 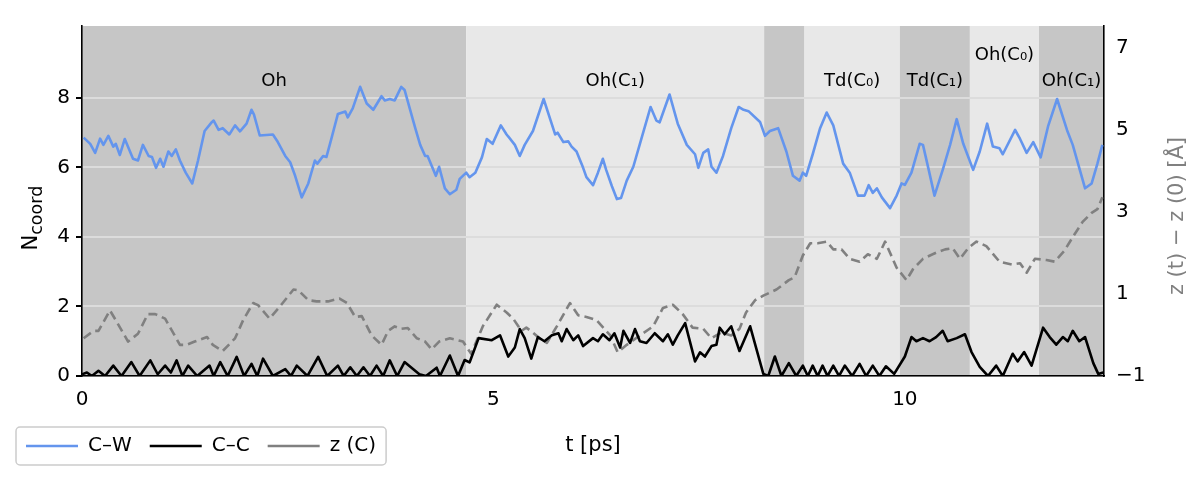 I want to click on x-tick-label: 0, so click(x=82, y=398).